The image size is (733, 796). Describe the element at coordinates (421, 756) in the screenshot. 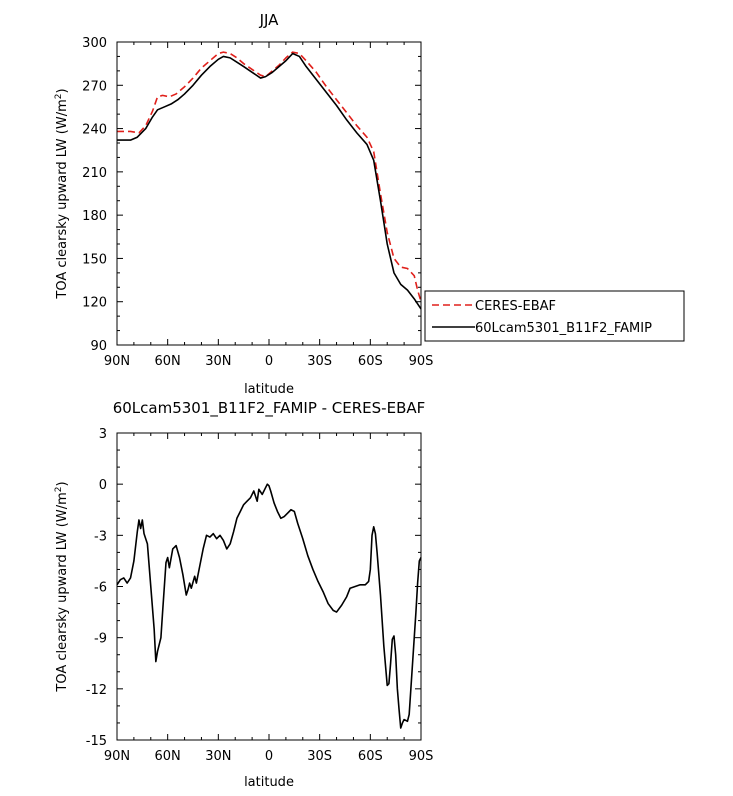

I see `panel2-x-tick-label: 90S` at that location.